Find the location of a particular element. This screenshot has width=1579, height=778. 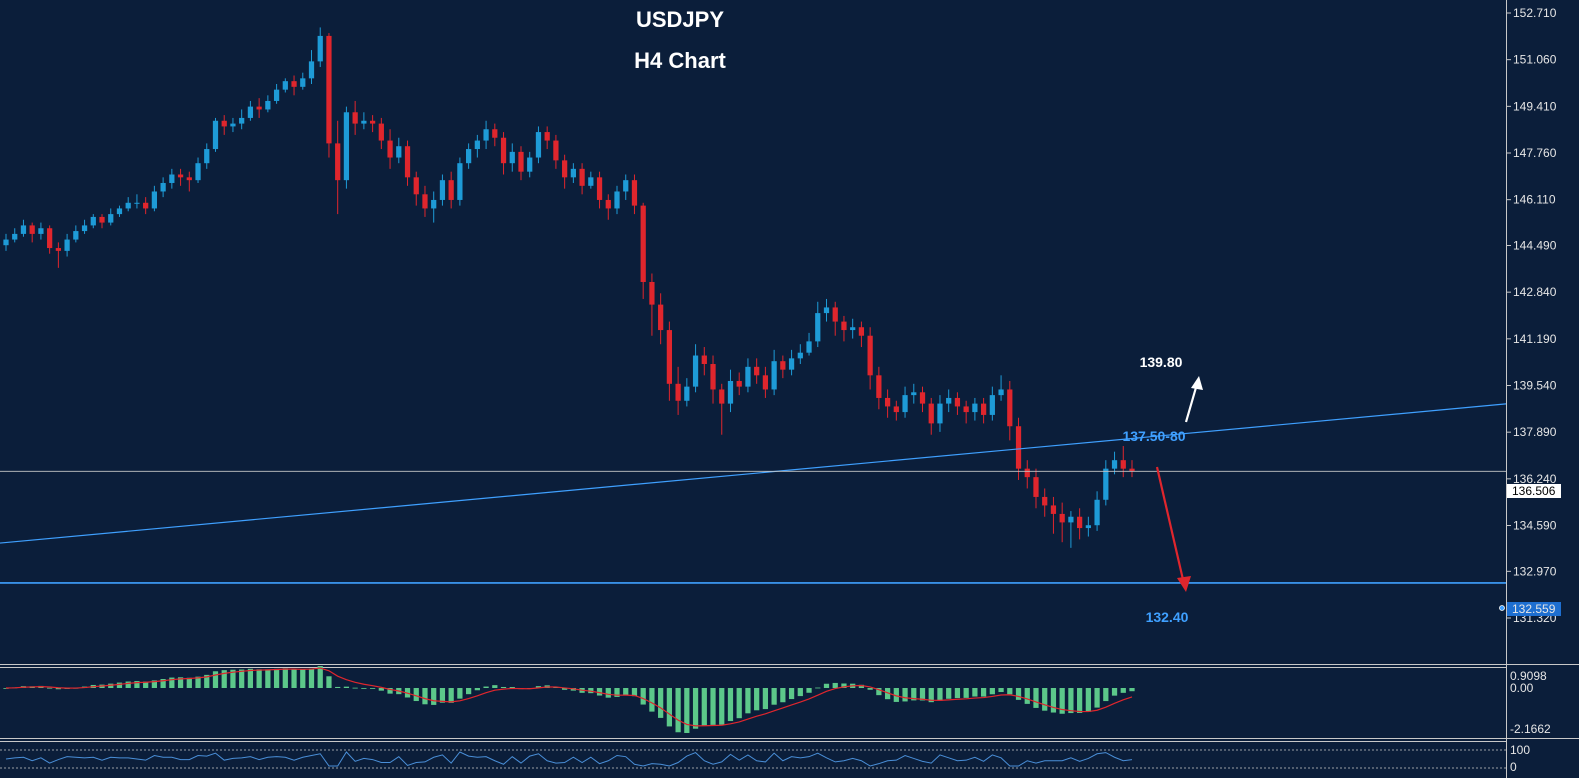

current-price-tag: 136.506 is located at coordinates (1534, 491).